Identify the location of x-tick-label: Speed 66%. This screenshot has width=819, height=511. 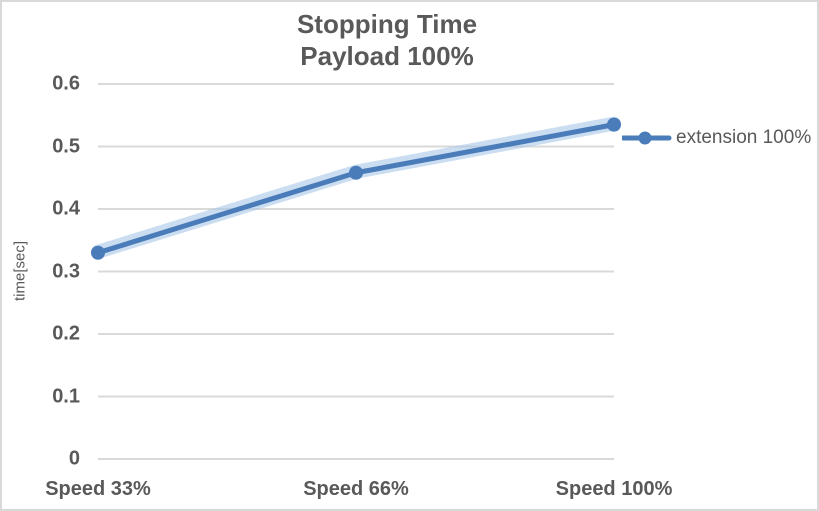
(356, 489).